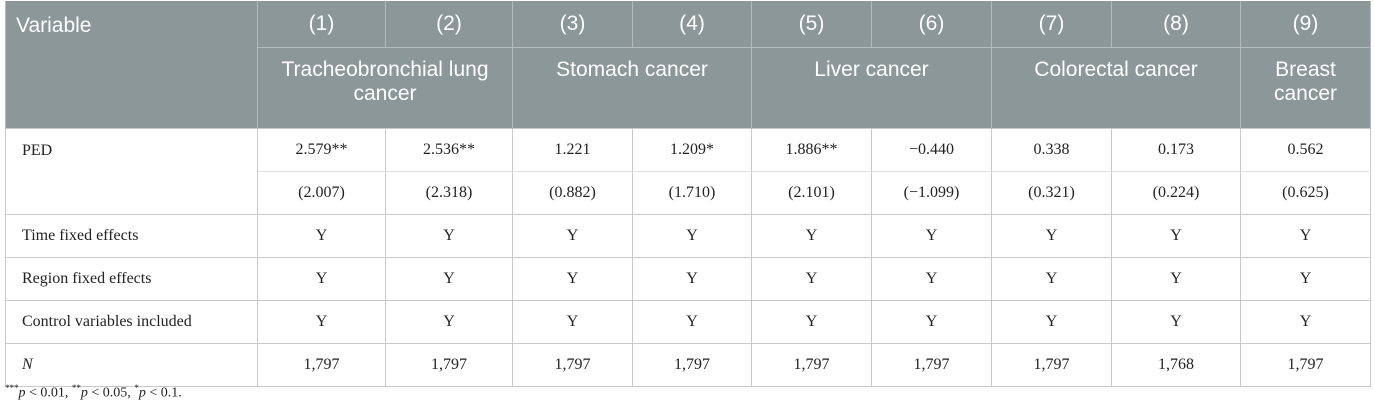 The width and height of the screenshot is (1375, 407). Describe the element at coordinates (1051, 193) in the screenshot. I see `t-statistic: (0.321)` at that location.